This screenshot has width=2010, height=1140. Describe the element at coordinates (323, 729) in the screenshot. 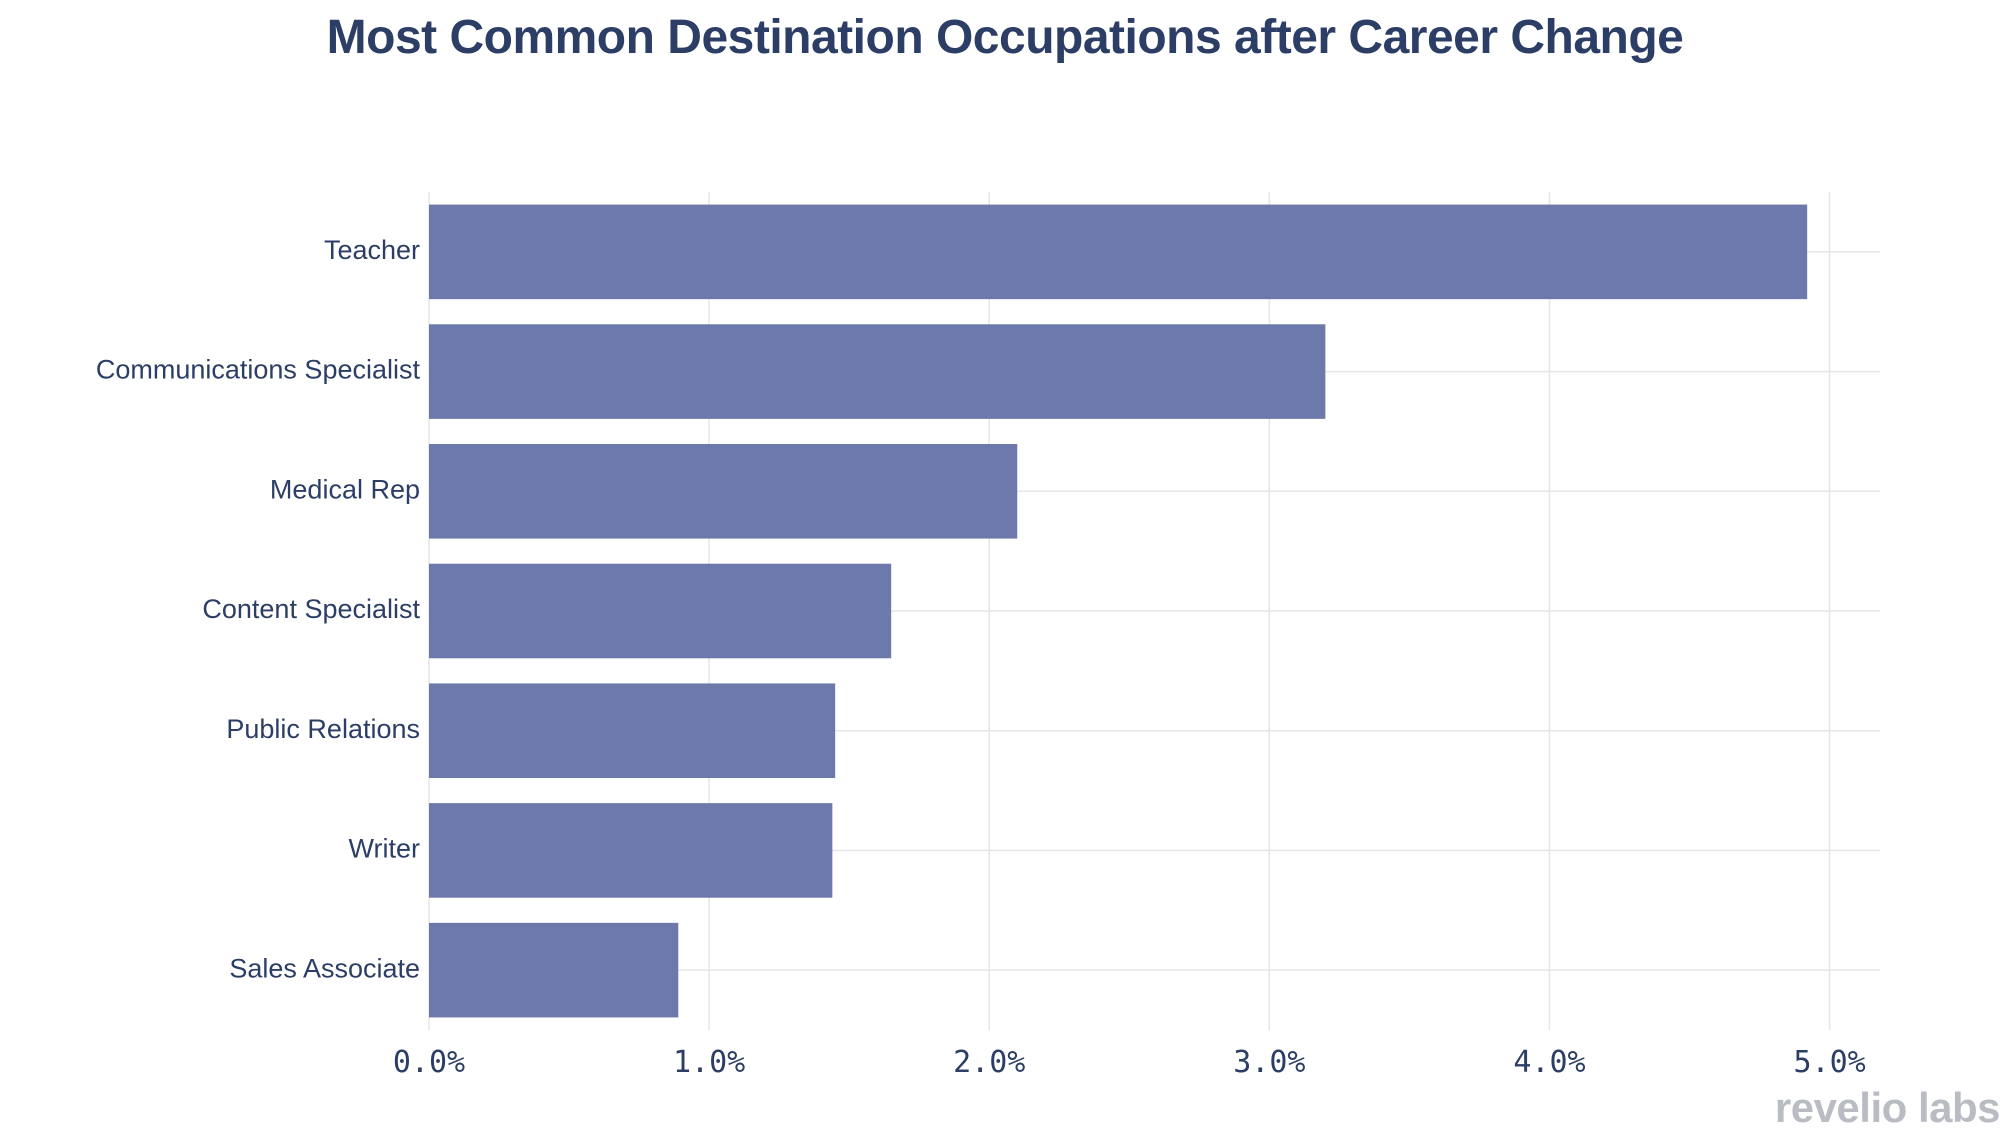

I see `category-label-4: Public Relations` at that location.